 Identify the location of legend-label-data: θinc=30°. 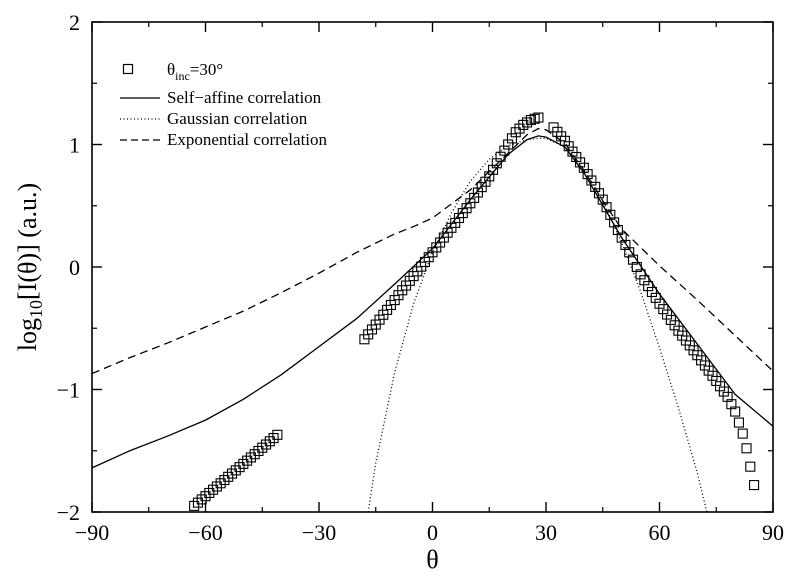
(195, 71).